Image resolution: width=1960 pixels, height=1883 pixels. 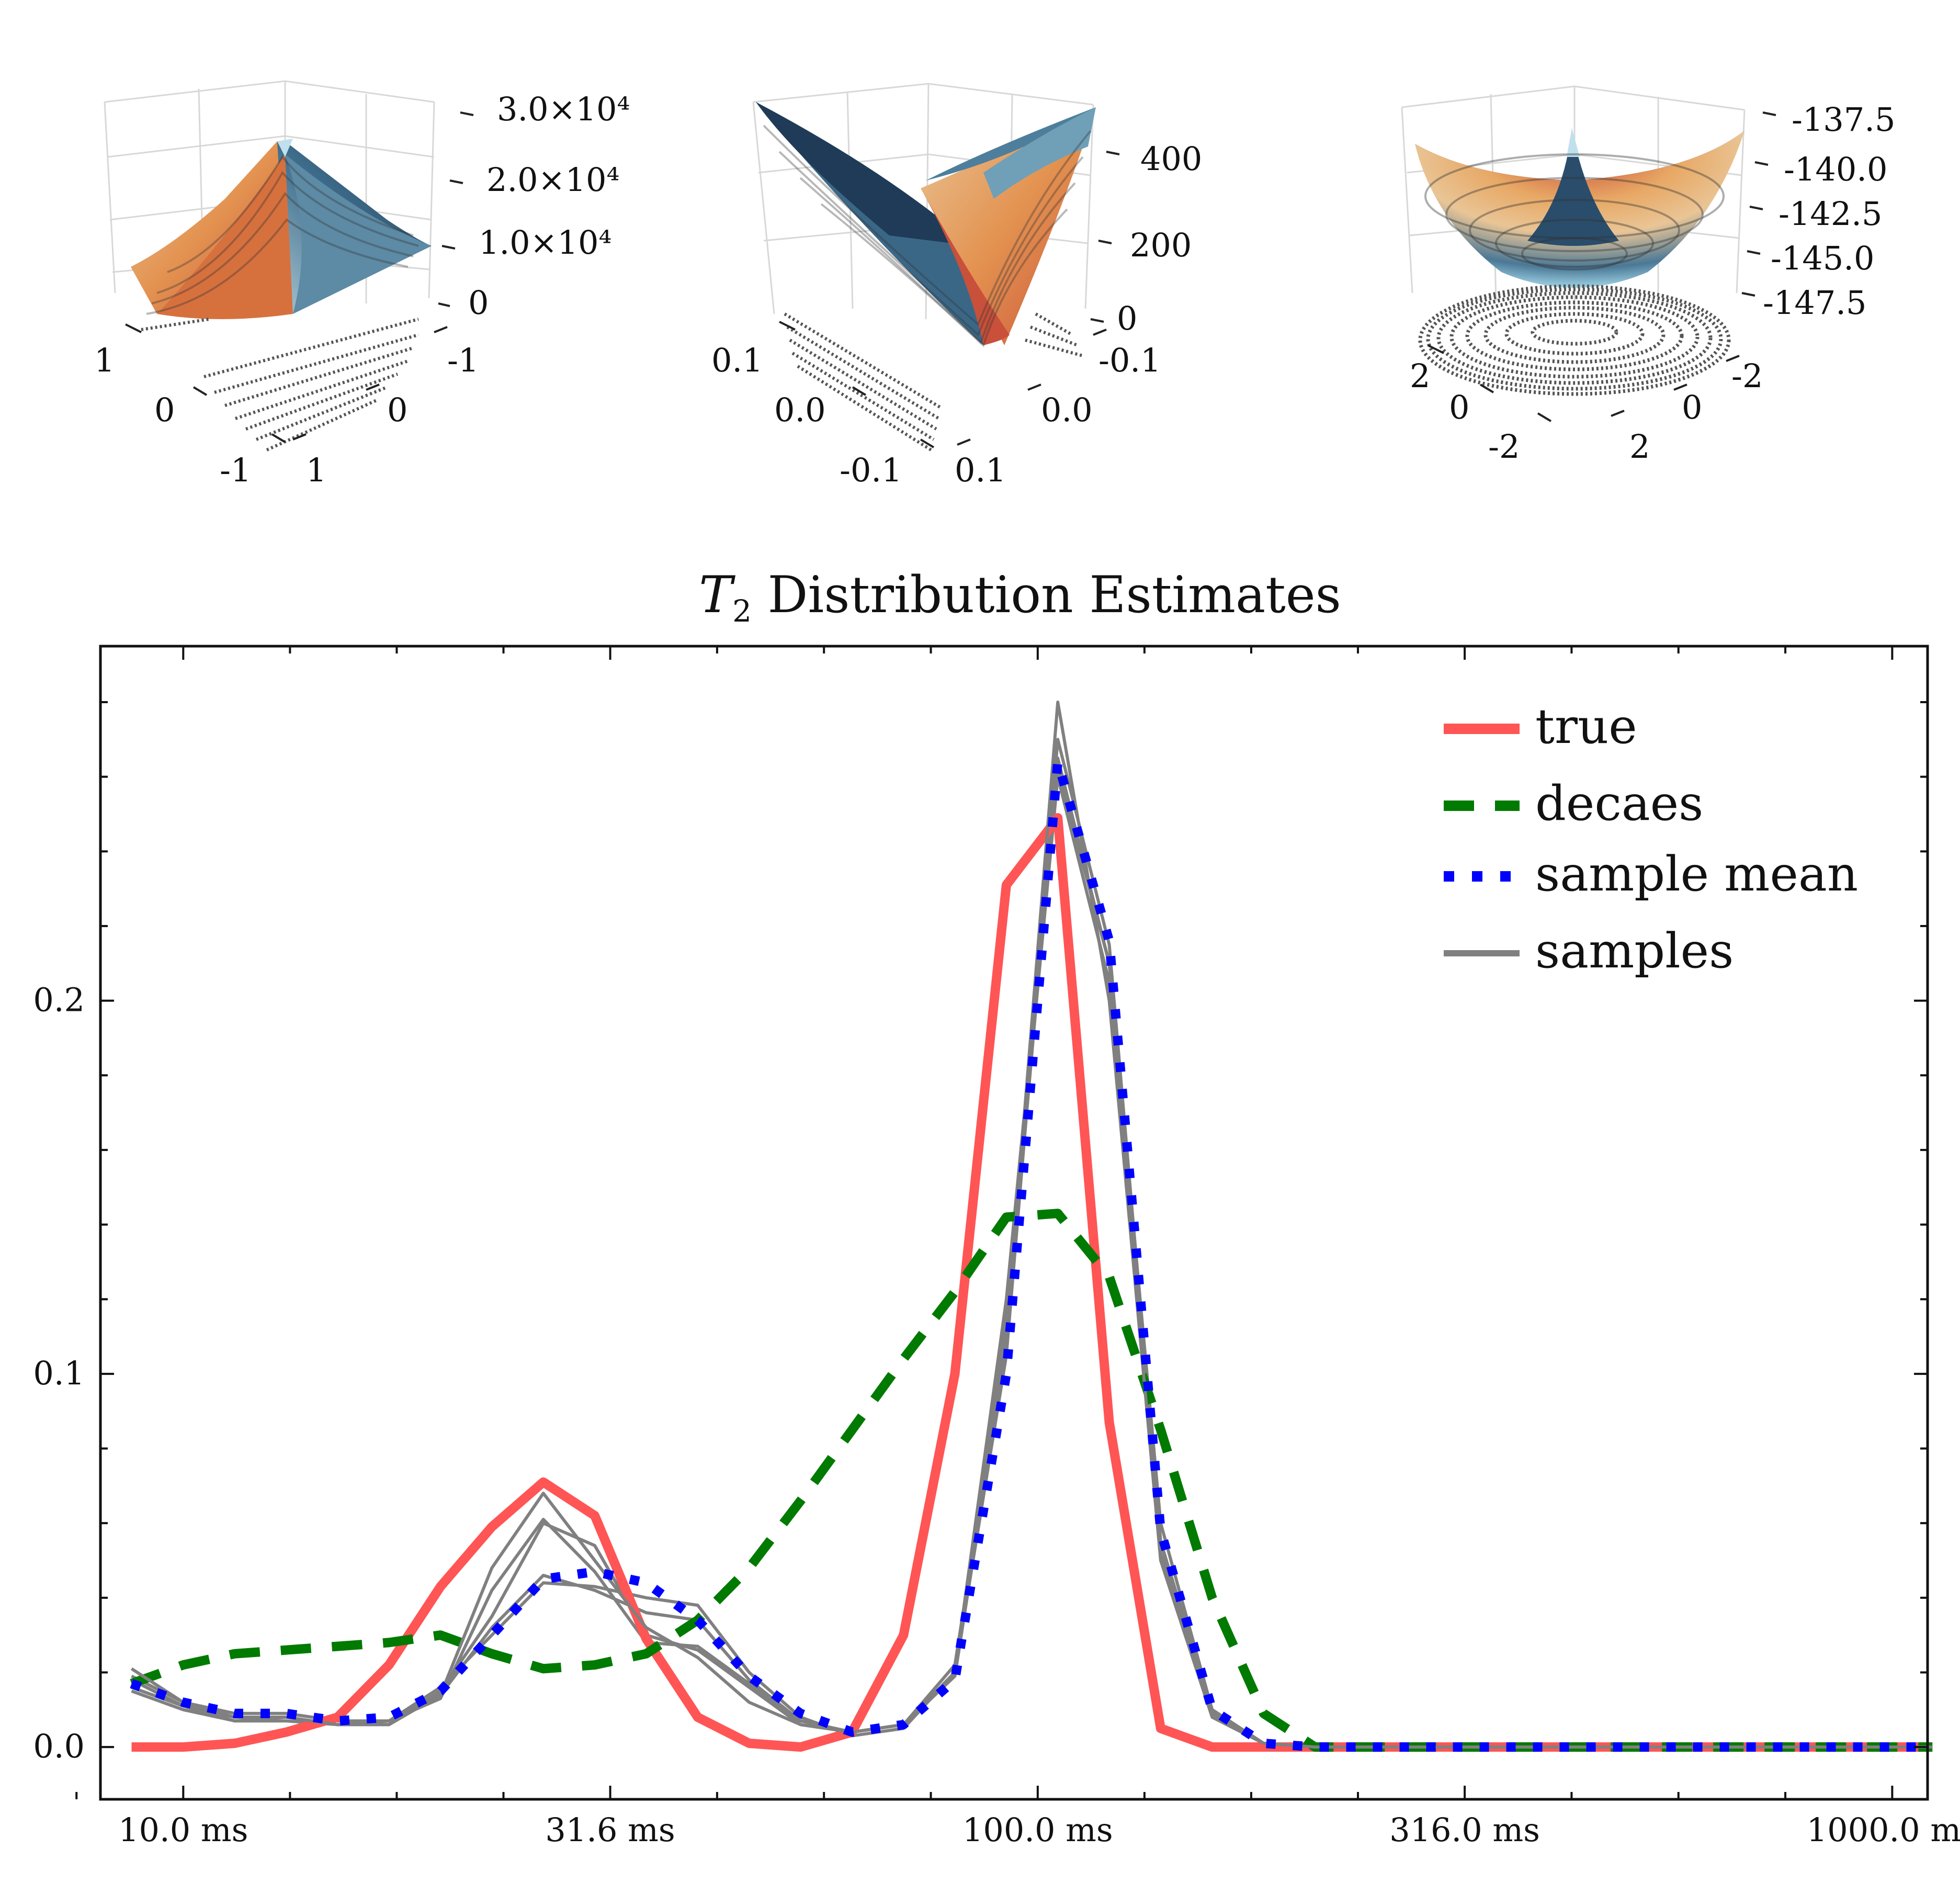 I want to click on panel-2-ztick-labels: 400 200 0, so click(x=1159, y=238).